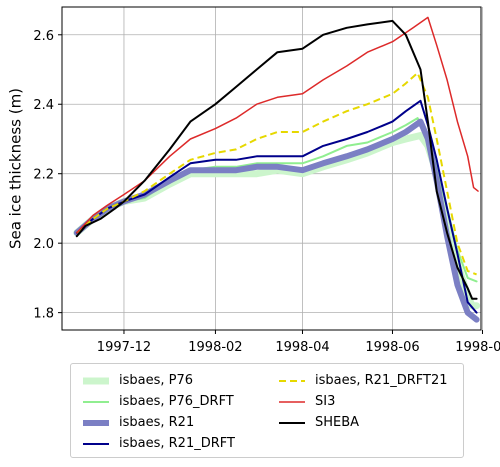 The height and width of the screenshot is (467, 500). Describe the element at coordinates (325, 401) in the screenshot. I see `legend-label: SI3` at that location.